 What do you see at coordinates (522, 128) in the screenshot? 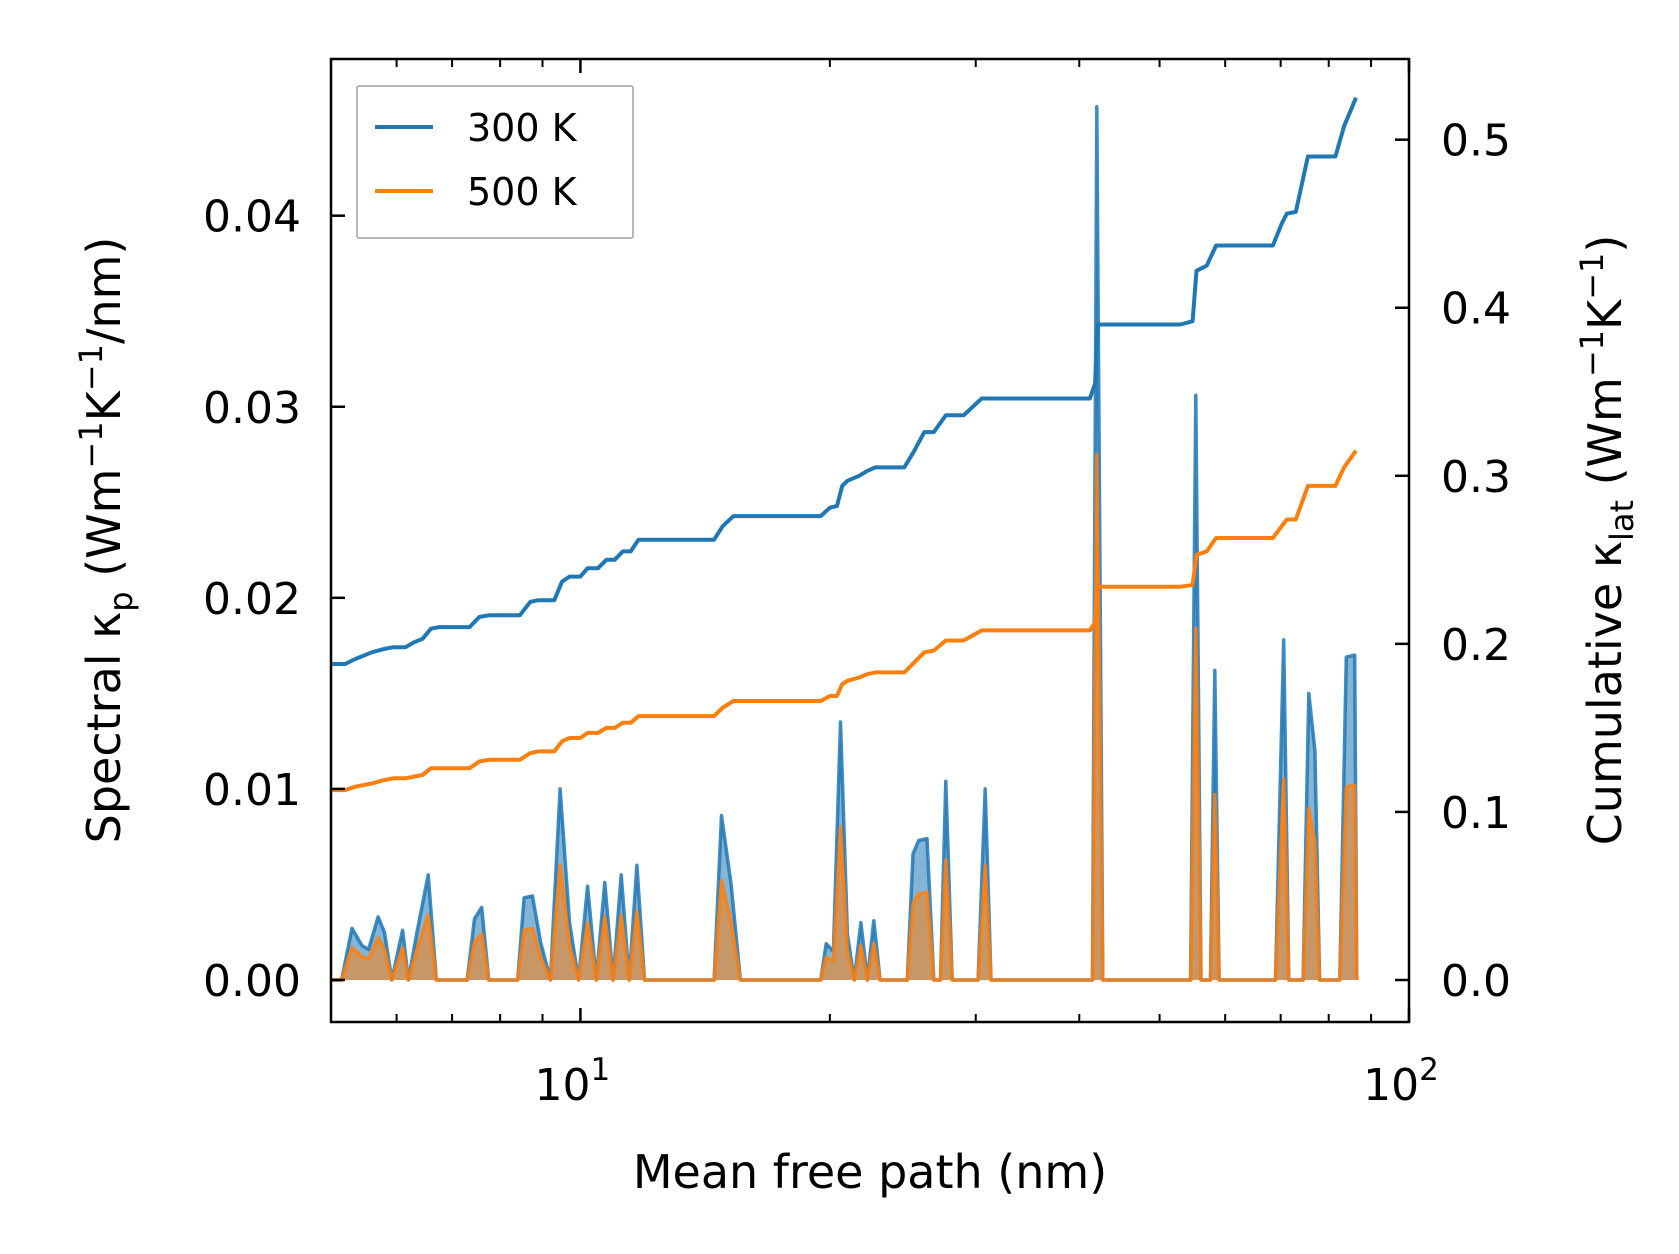
I see `legend-label-300k: 300 K` at bounding box center [522, 128].